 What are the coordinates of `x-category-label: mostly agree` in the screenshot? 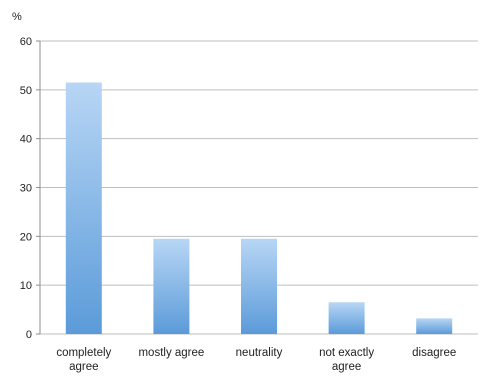 It's located at (171, 353).